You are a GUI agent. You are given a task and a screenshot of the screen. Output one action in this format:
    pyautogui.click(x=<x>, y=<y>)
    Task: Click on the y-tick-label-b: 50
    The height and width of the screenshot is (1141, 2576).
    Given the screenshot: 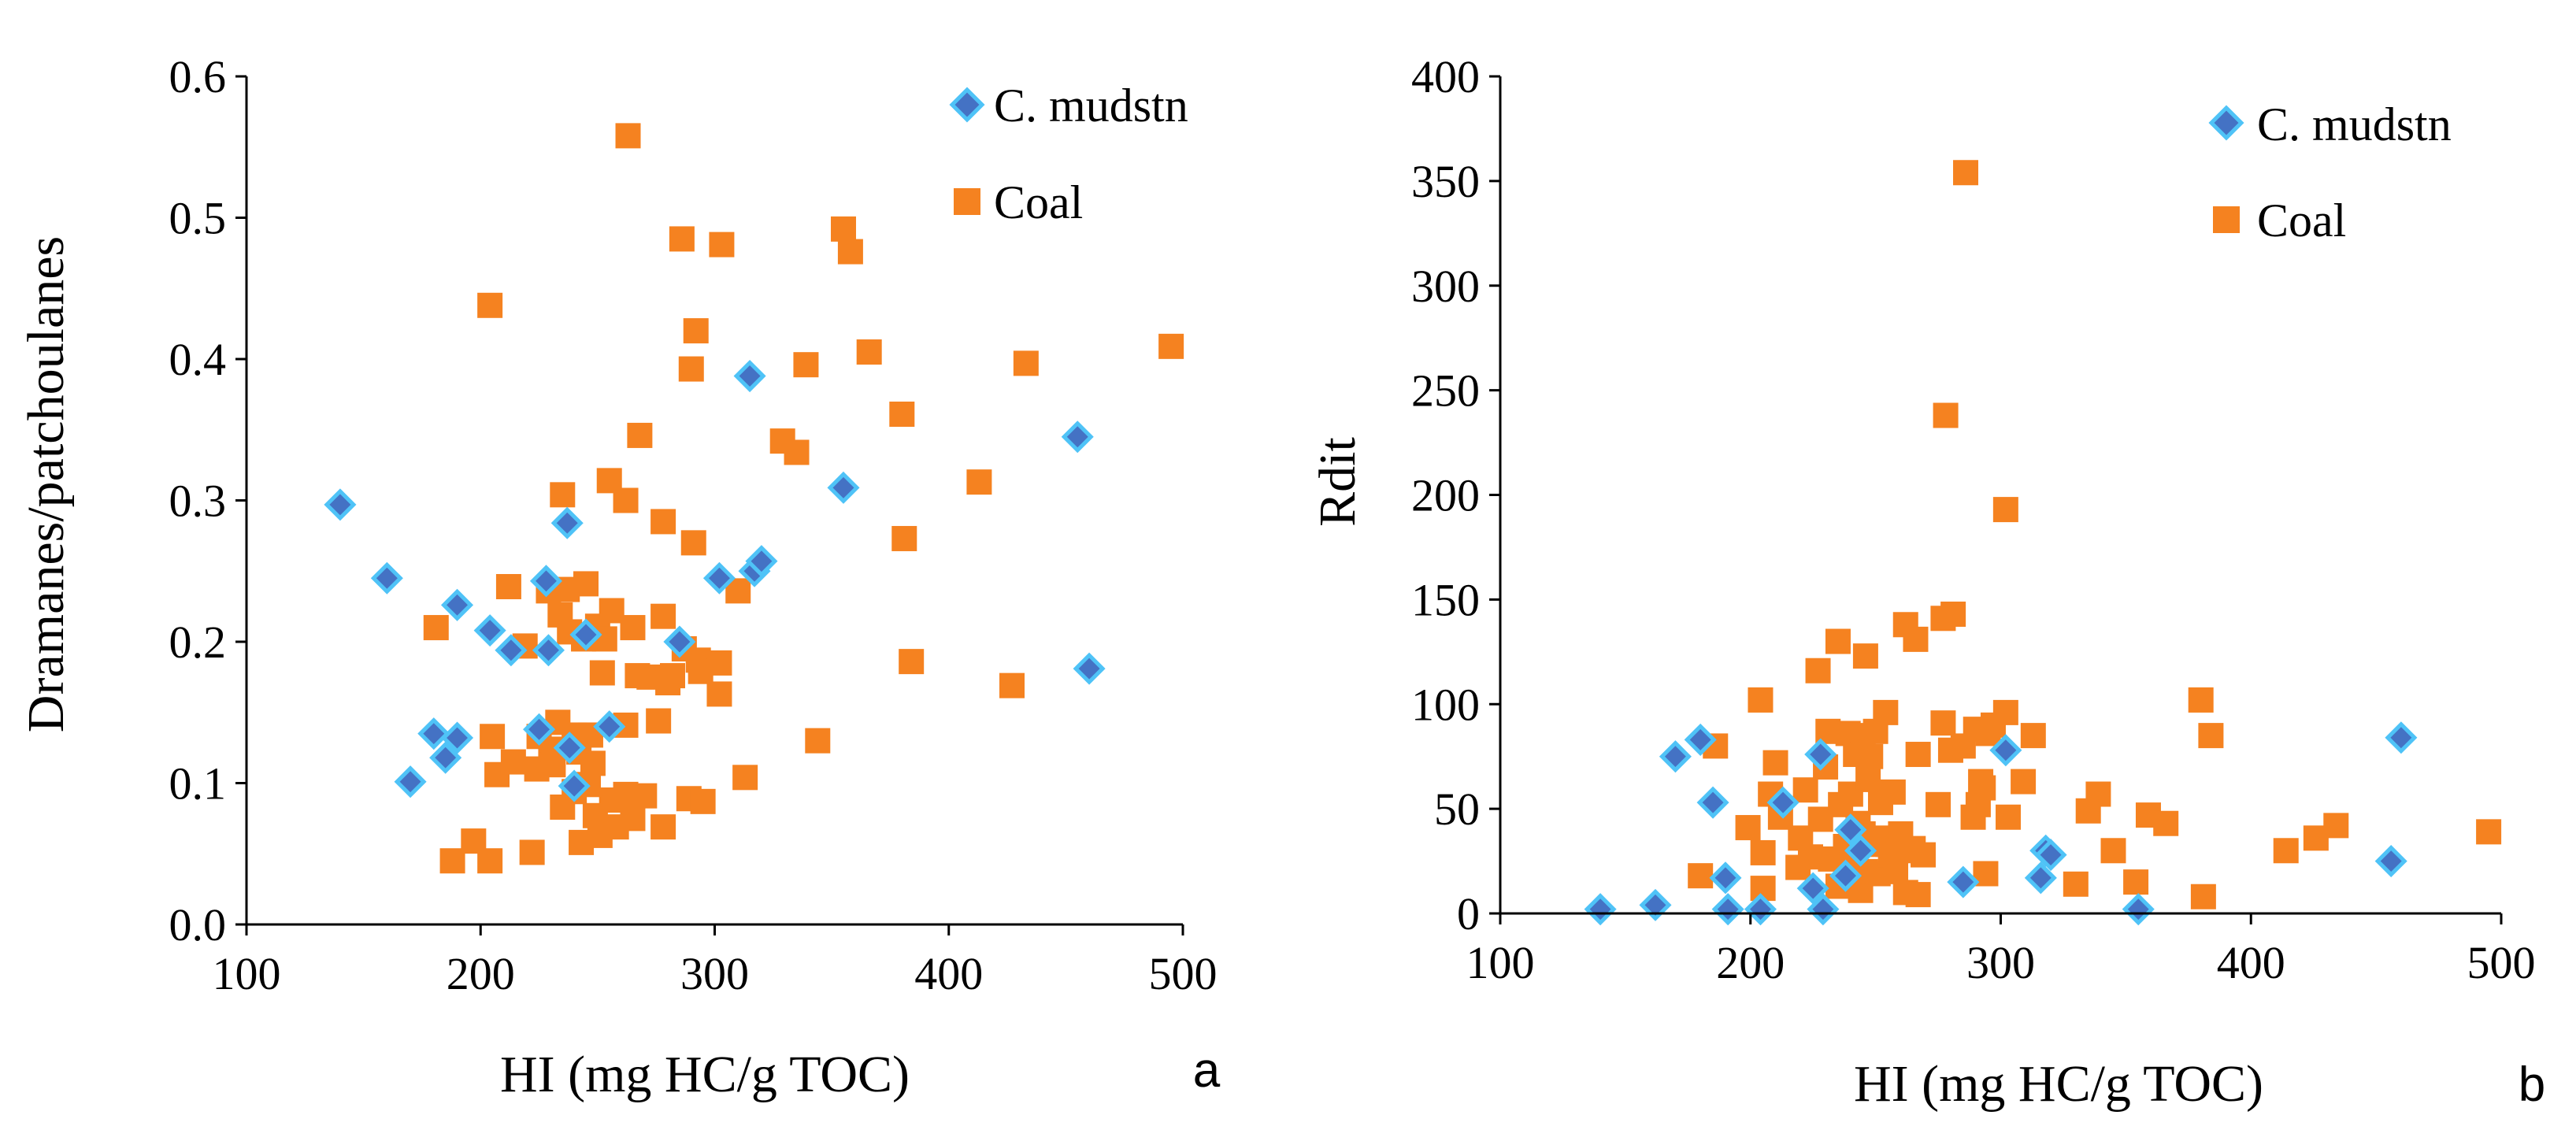 What is the action you would take?
    pyautogui.click(x=1457, y=810)
    